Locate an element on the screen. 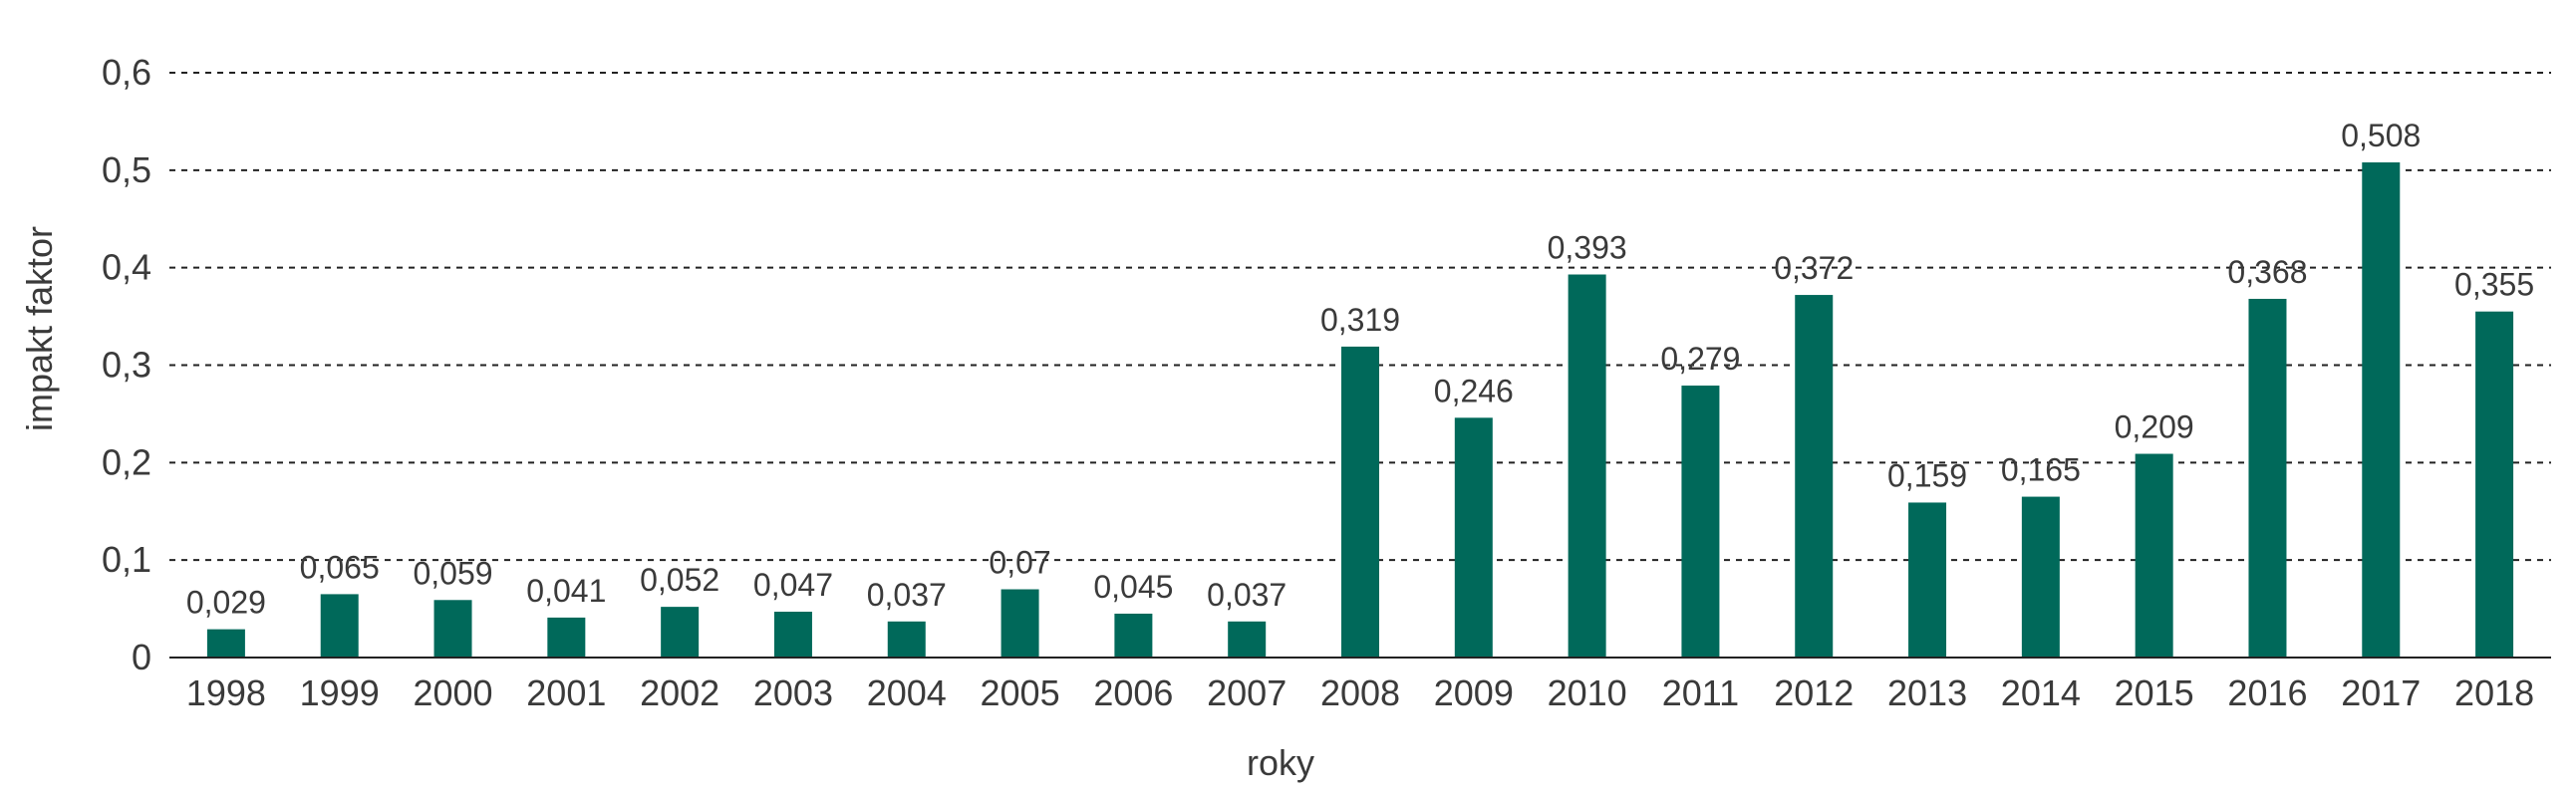 The image size is (2576, 797). data-label: 0,209 is located at coordinates (2154, 427).